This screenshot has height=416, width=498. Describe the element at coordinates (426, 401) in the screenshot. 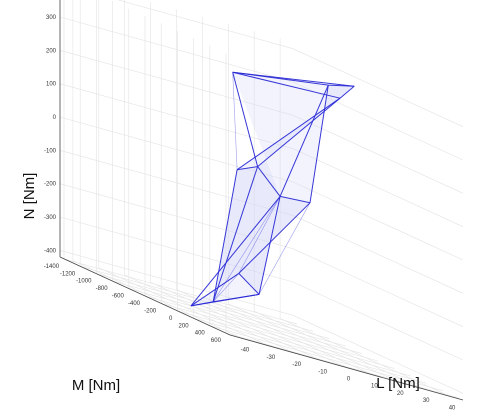

I see `x-tick-label: 30` at that location.